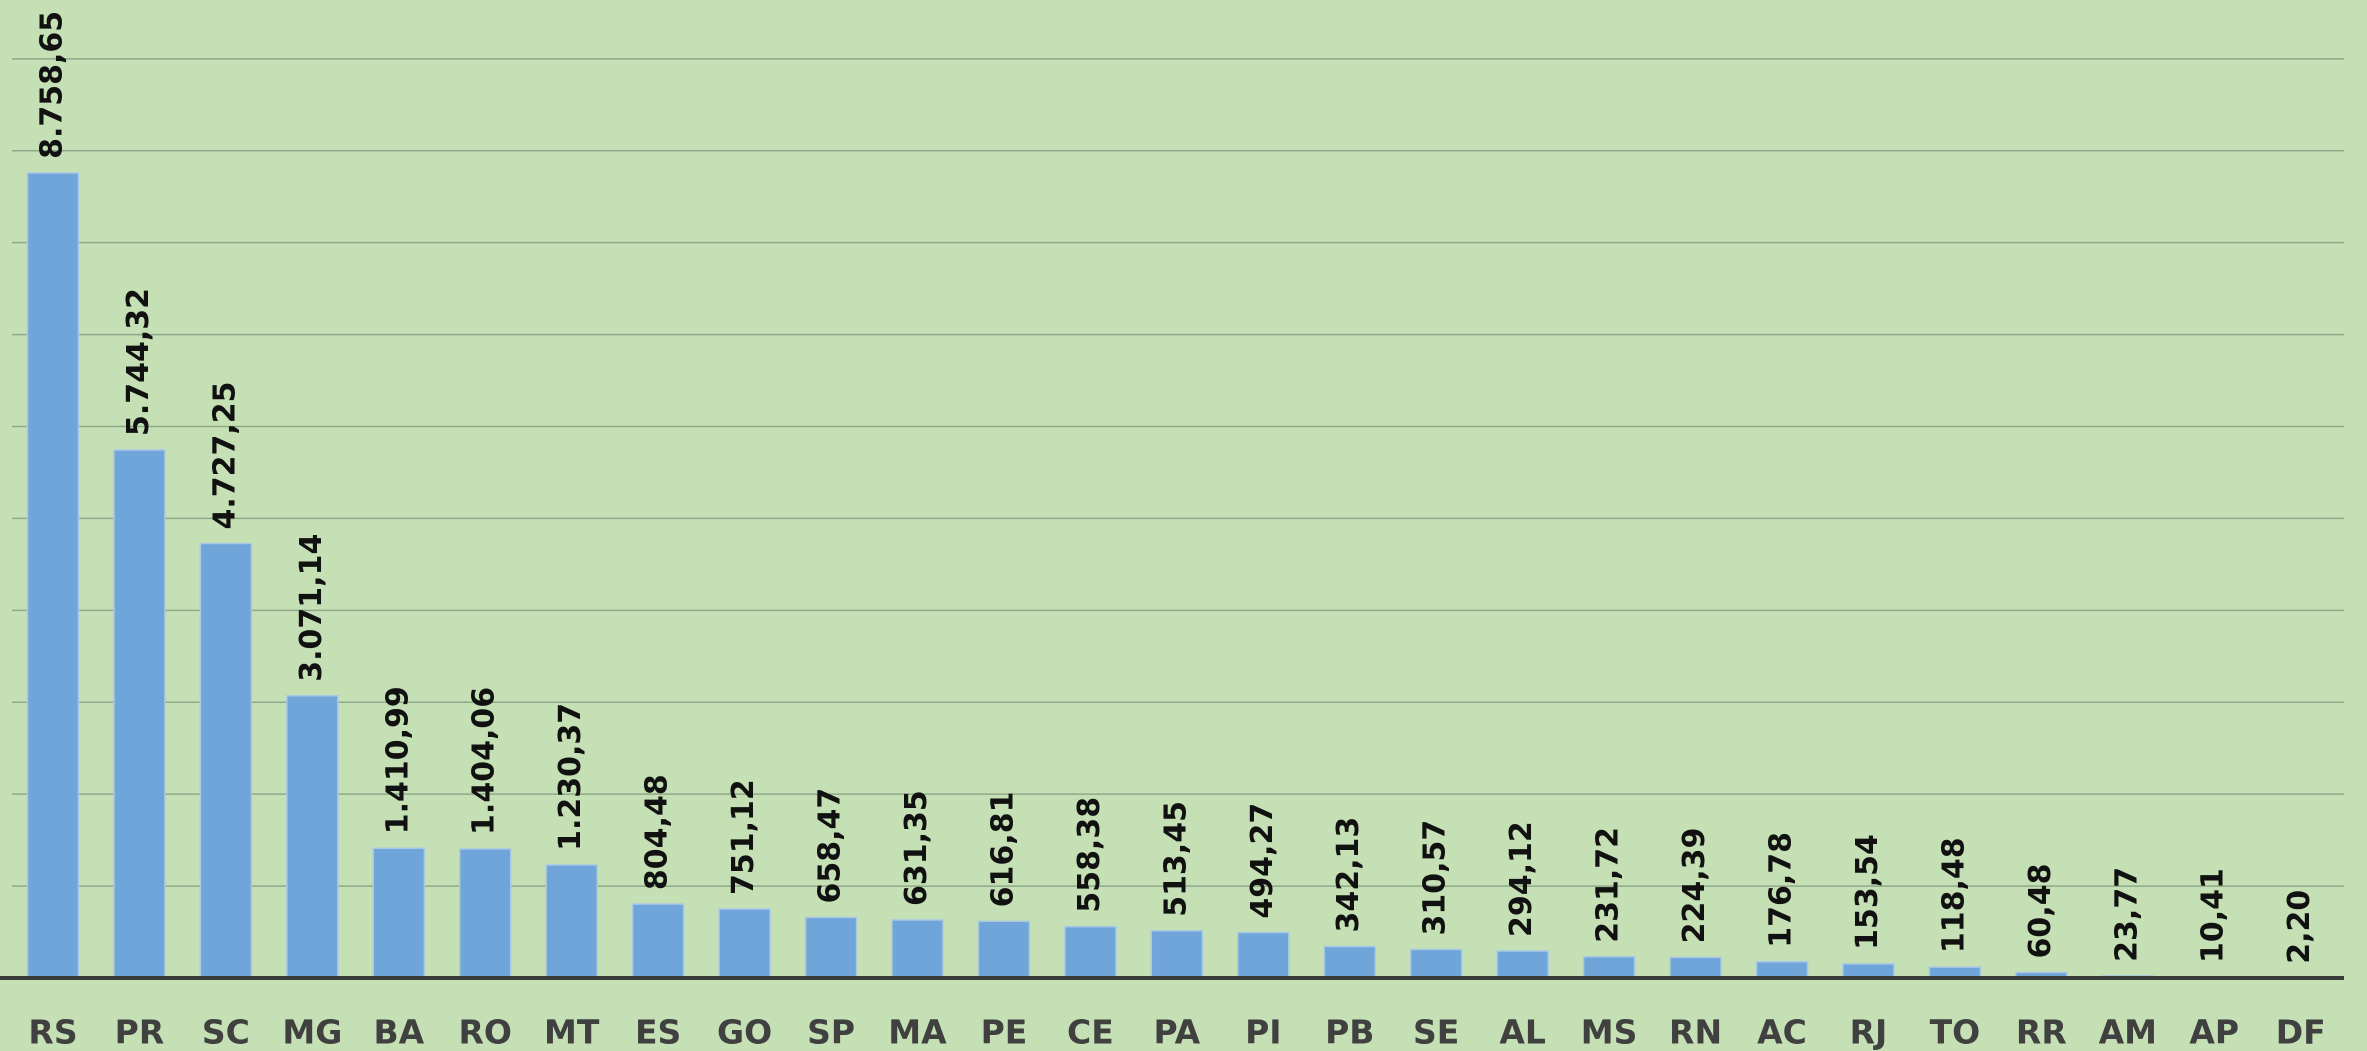  What do you see at coordinates (1176, 1032) in the screenshot?
I see `x-tick-label: PA` at bounding box center [1176, 1032].